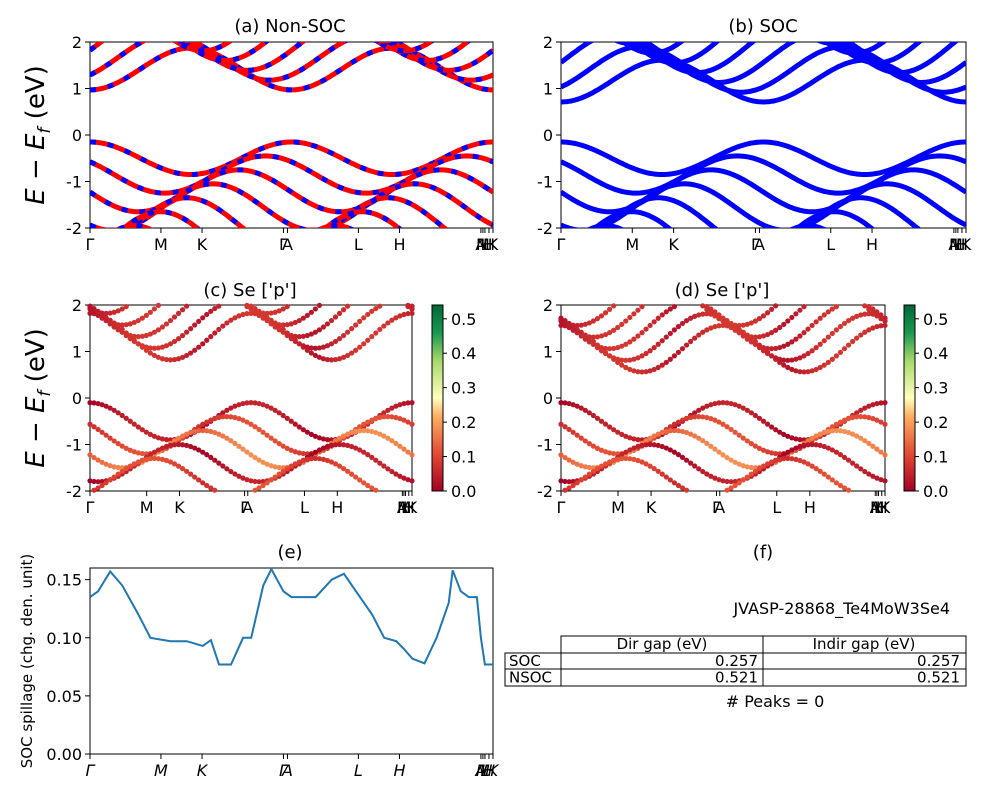  I want to click on y-tick-label: 1, so click(548, 89).